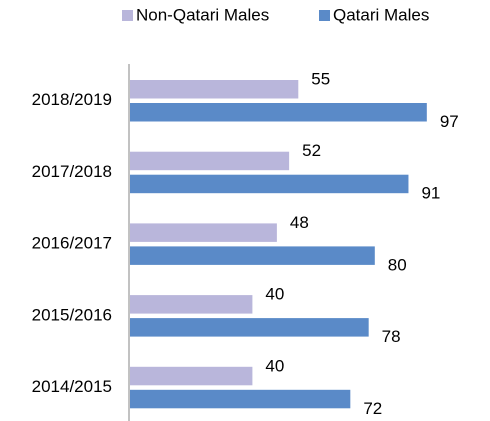 This screenshot has height=421, width=490. Describe the element at coordinates (202, 14) in the screenshot. I see `legend-label: Non-Qatari Males` at that location.